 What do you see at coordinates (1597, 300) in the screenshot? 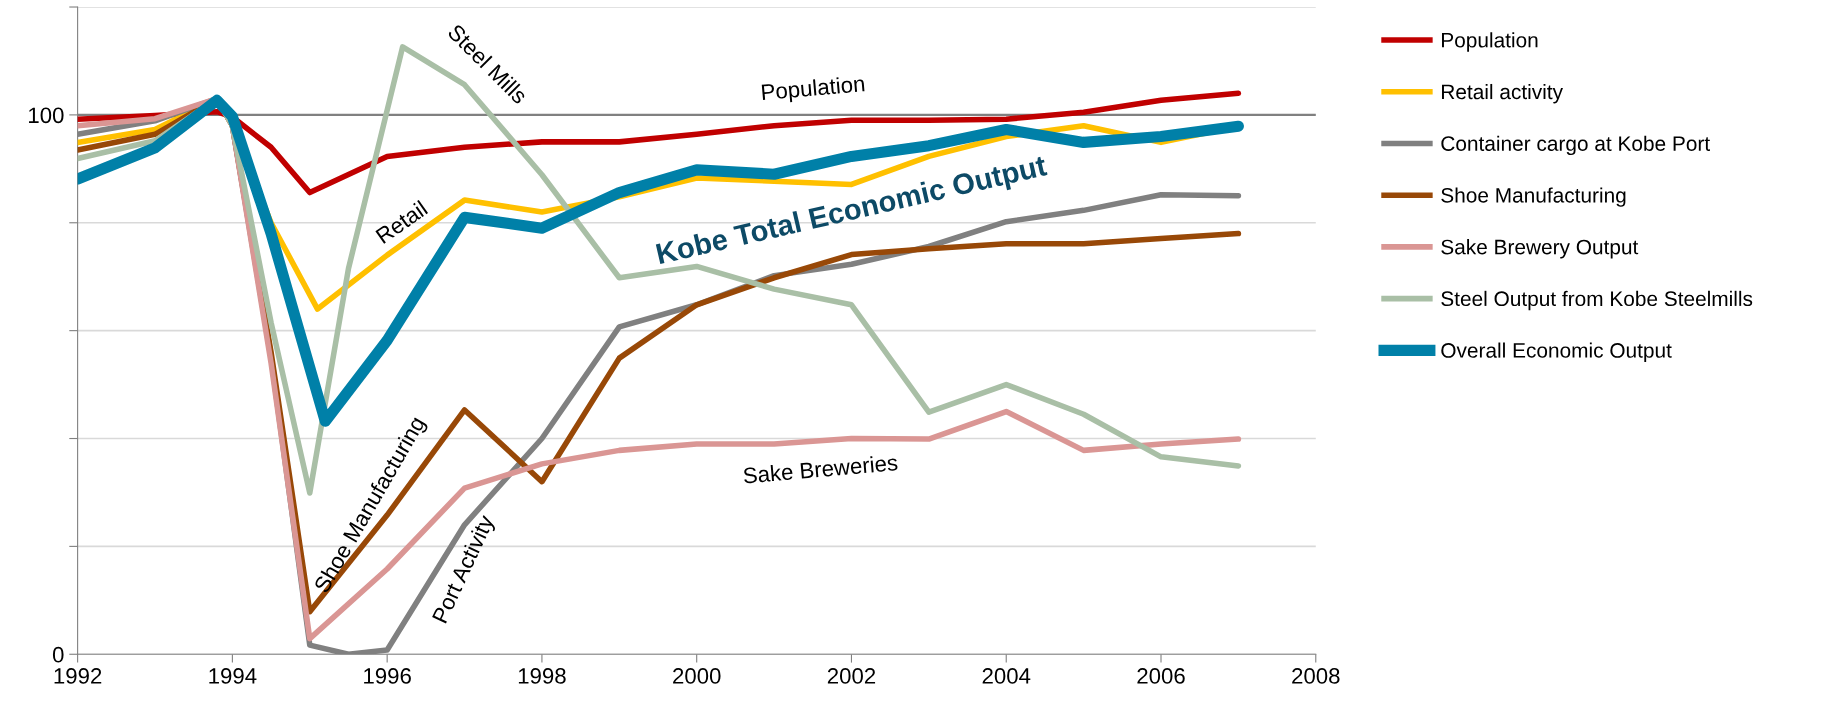
I see `legend-label: Steel Output from Kobe Steelmills` at bounding box center [1597, 300].